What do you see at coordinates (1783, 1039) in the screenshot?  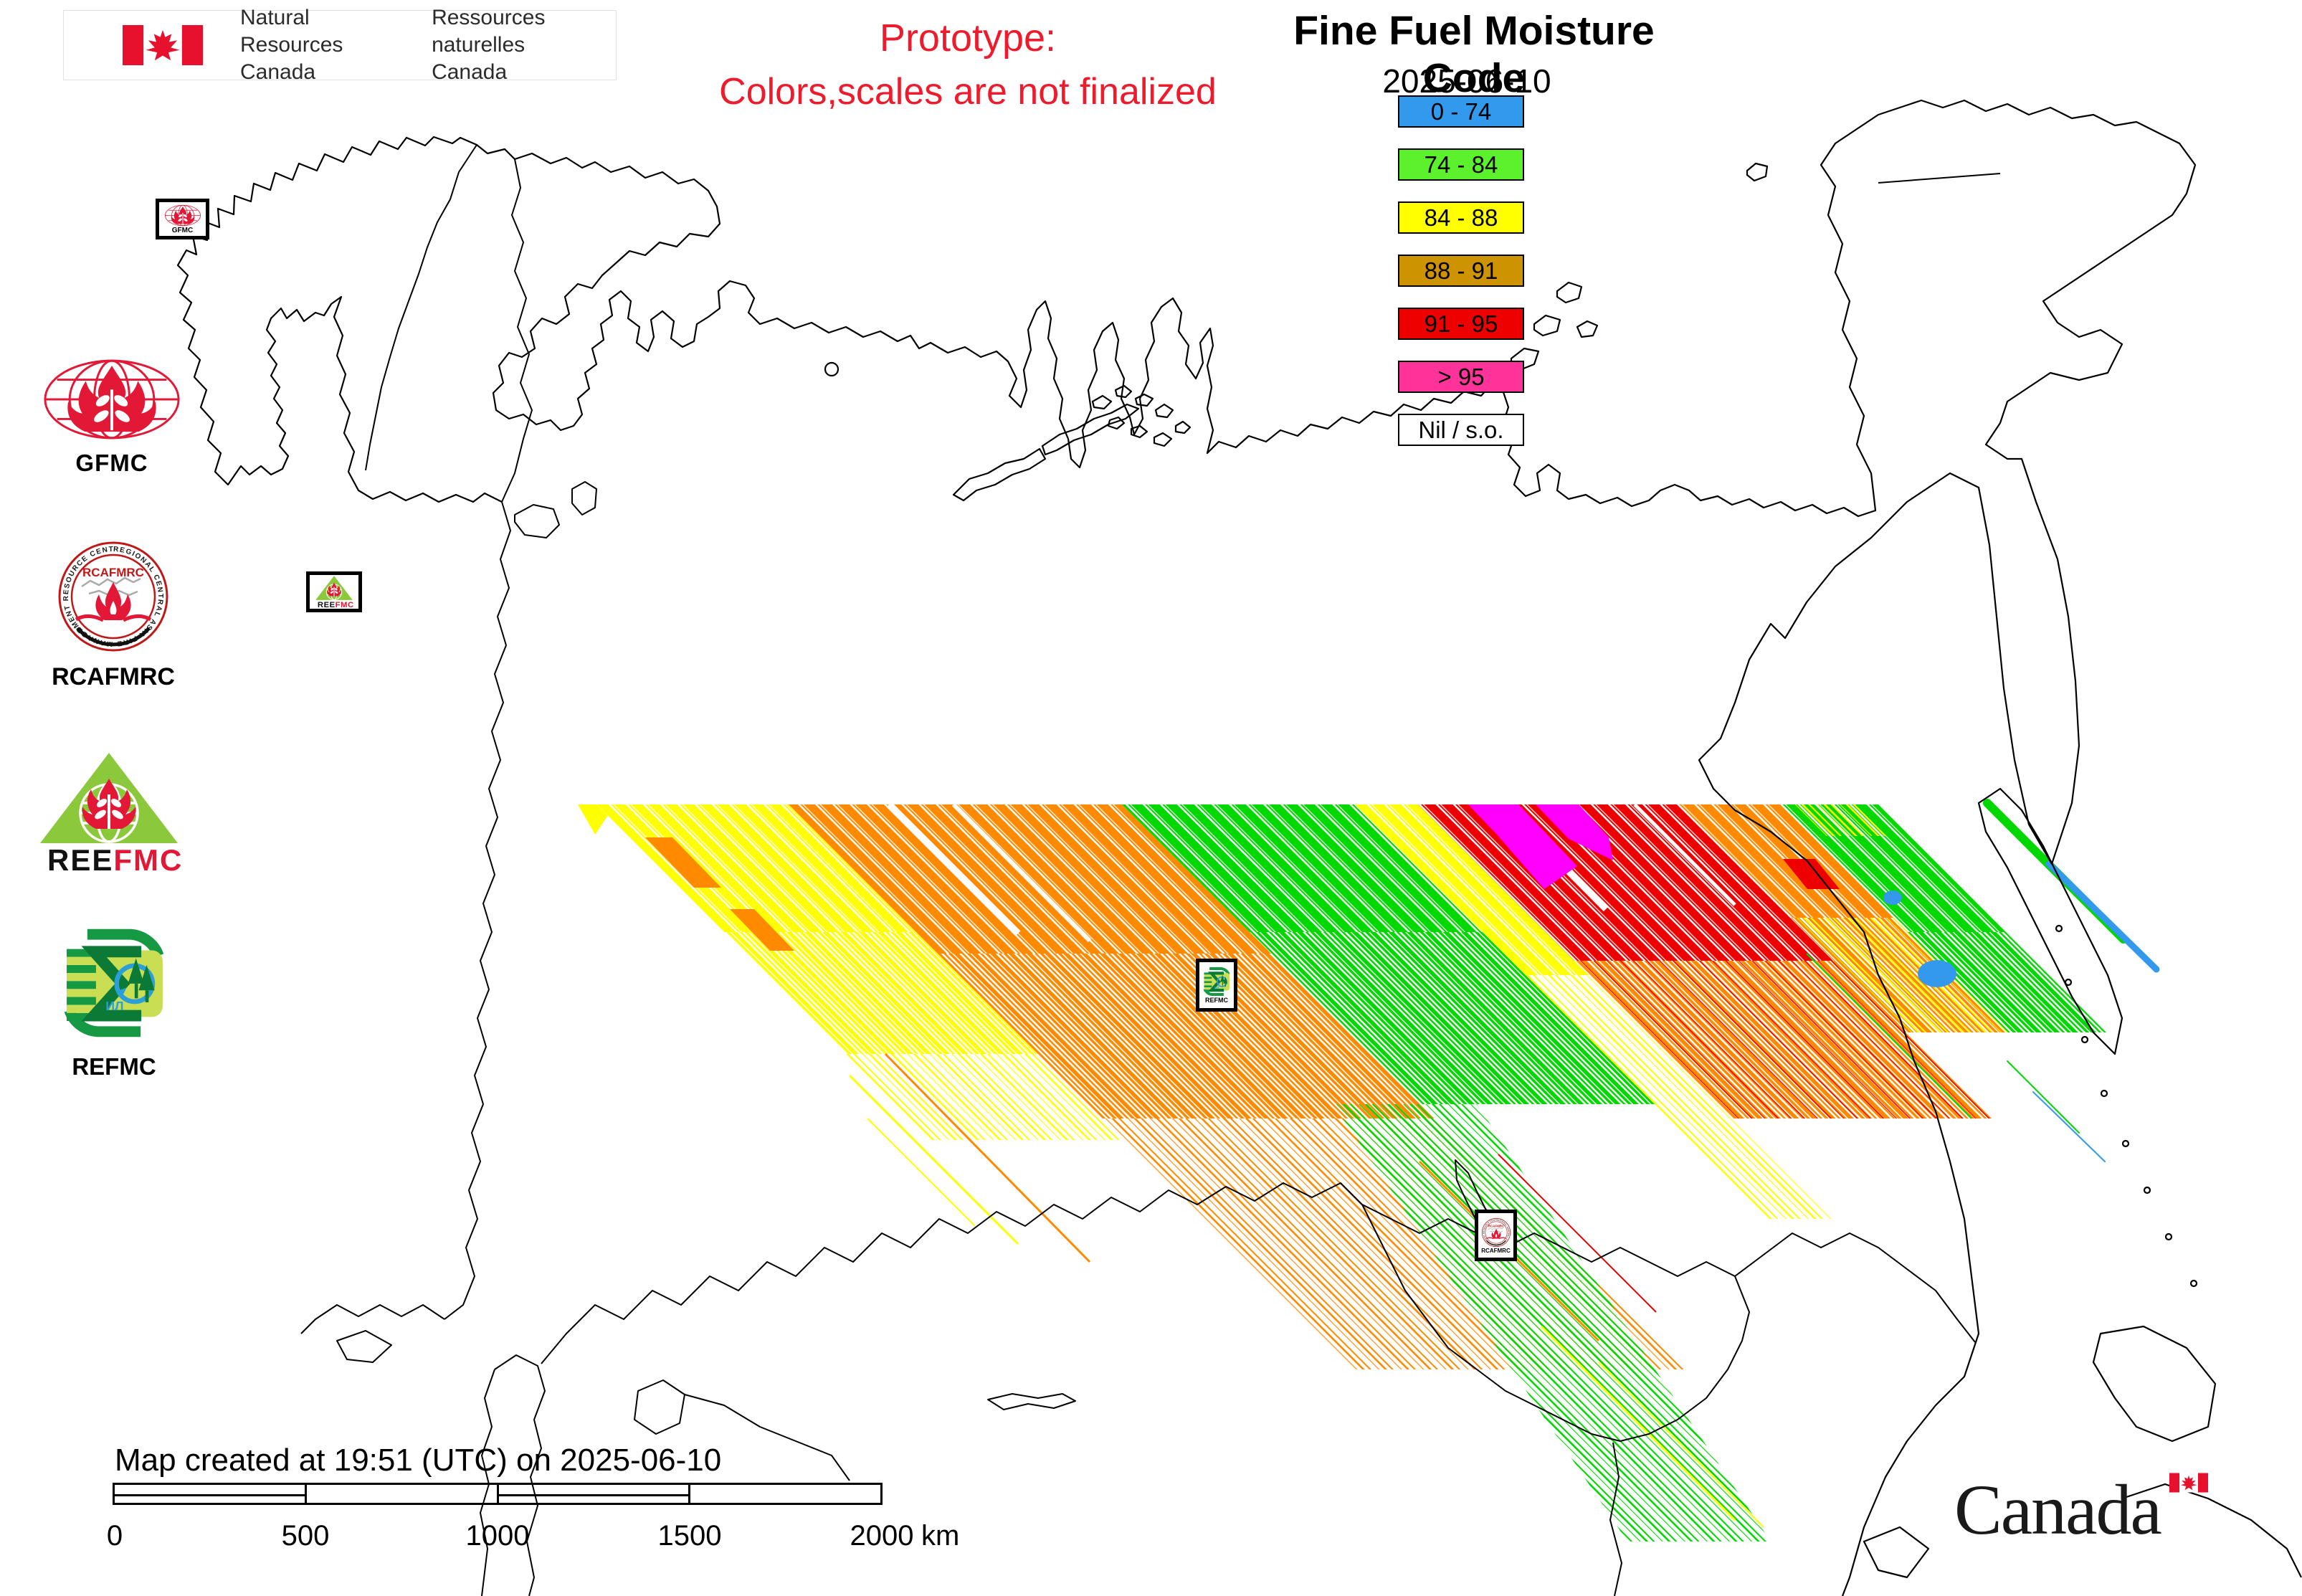 I see `overlay-red-trail-red` at bounding box center [1783, 1039].